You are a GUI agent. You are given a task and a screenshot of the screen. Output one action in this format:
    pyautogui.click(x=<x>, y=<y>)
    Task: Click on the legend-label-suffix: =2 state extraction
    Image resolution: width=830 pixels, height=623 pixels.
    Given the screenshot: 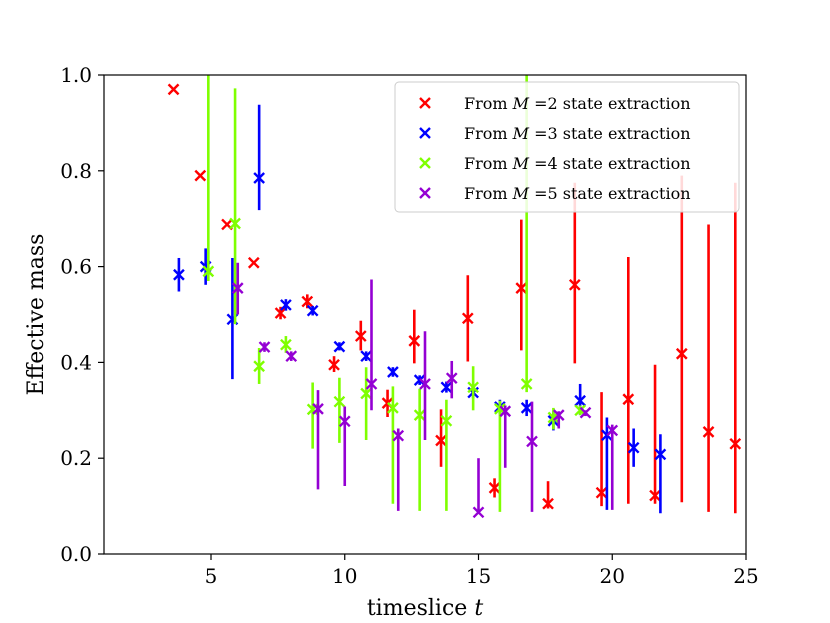 What is the action you would take?
    pyautogui.click(x=612, y=103)
    